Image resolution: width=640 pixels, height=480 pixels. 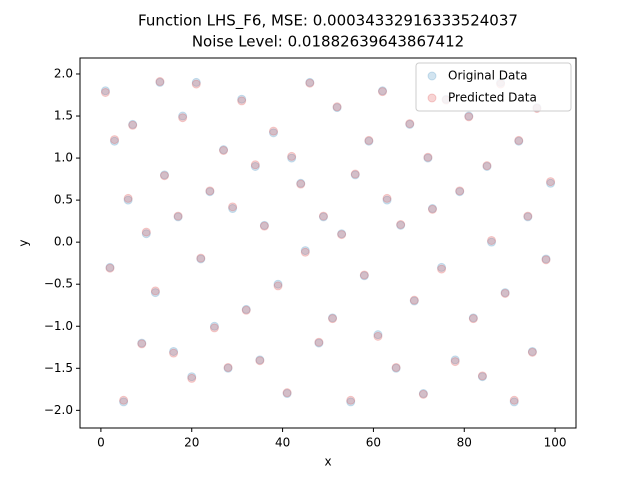 What do you see at coordinates (101, 443) in the screenshot?
I see `x-tick-label: 0` at bounding box center [101, 443].